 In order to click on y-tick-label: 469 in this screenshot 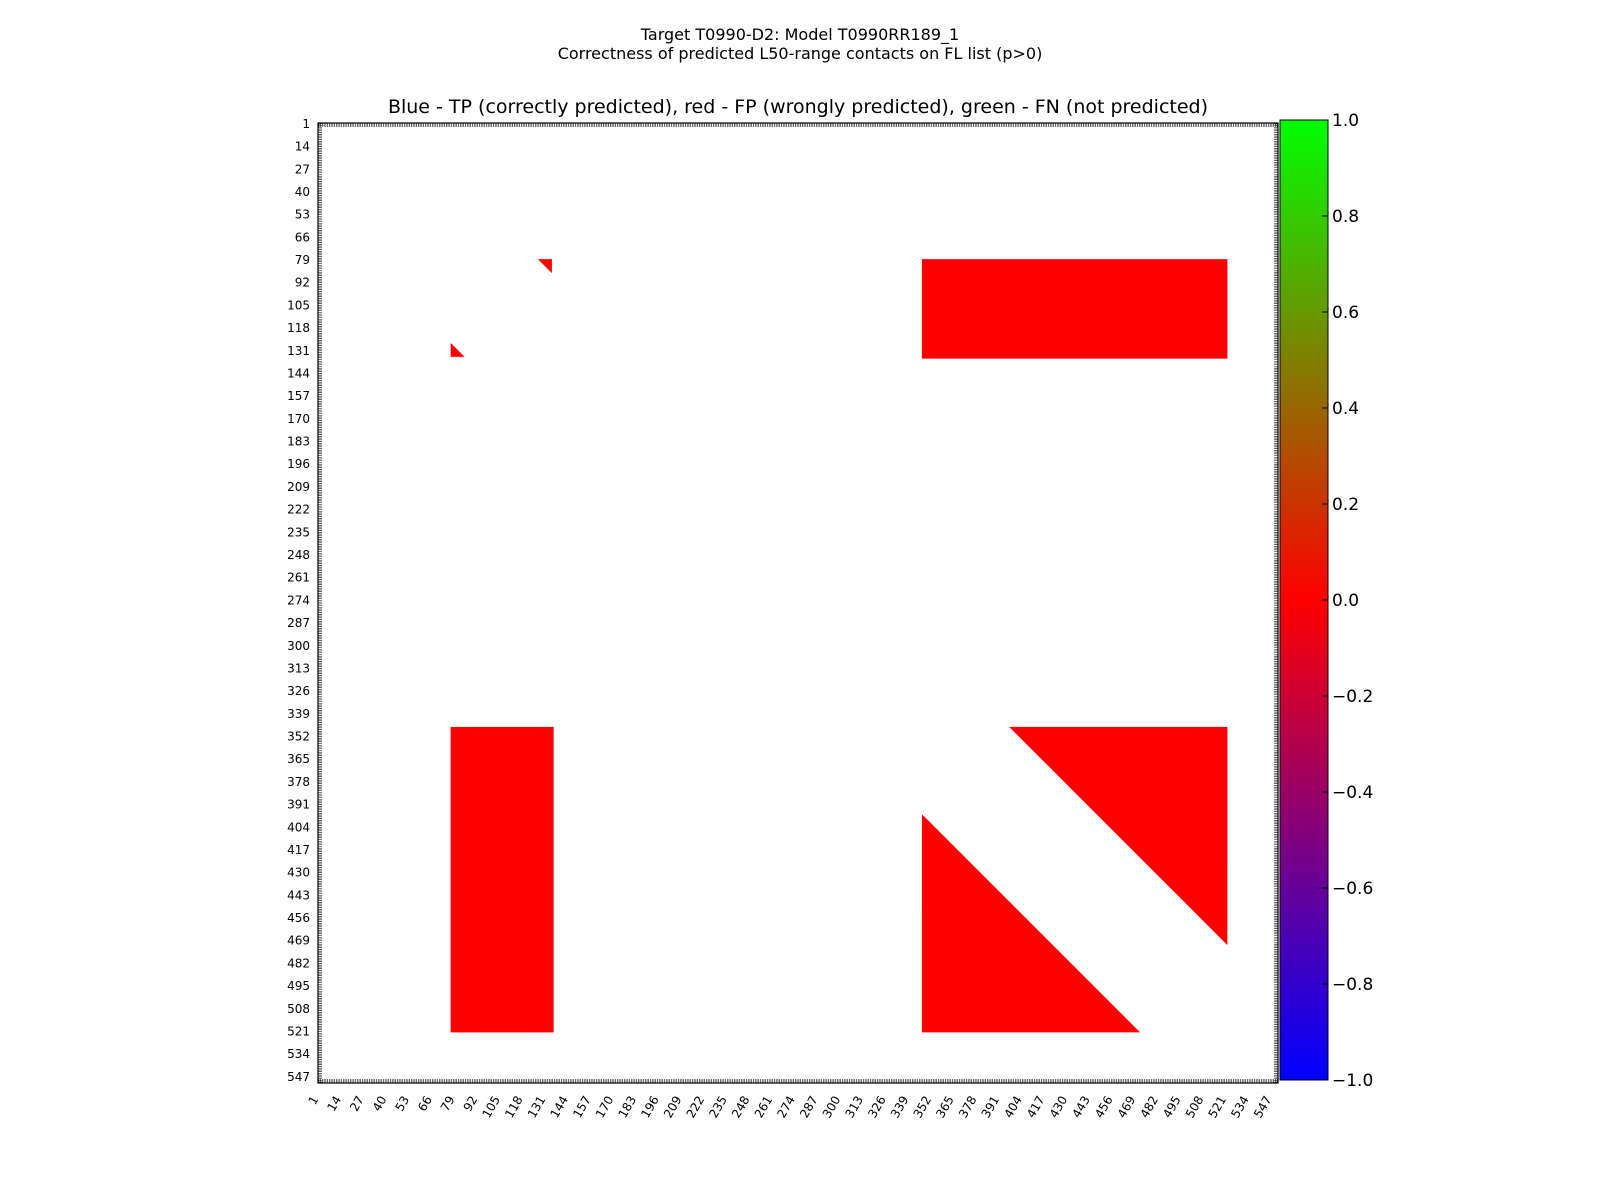, I will do `click(298, 941)`.